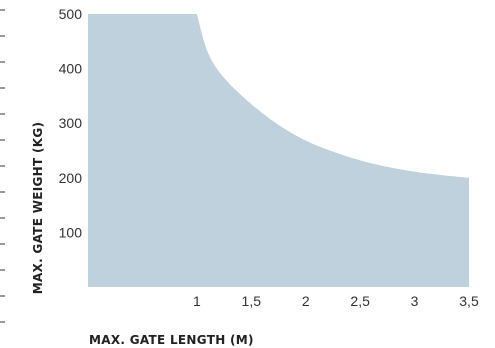  What do you see at coordinates (415, 301) in the screenshot?
I see `x-tick-label: 3` at bounding box center [415, 301].